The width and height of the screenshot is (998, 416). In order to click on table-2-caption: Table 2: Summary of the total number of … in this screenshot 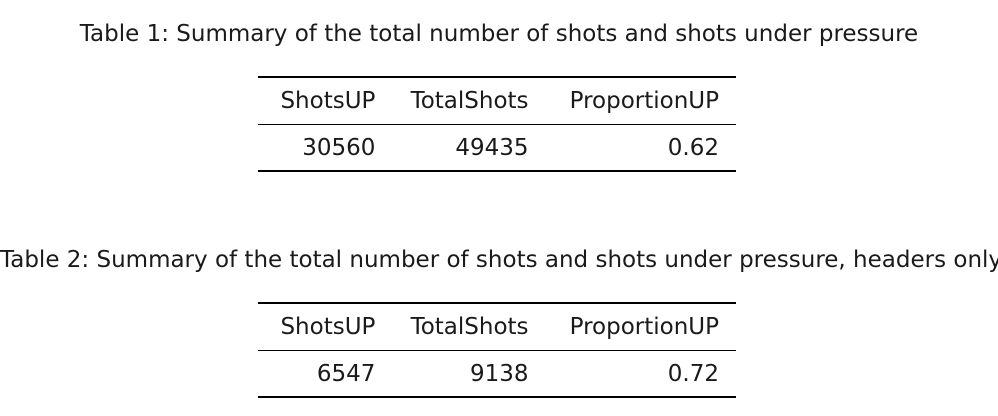, I will do `click(499, 260)`.